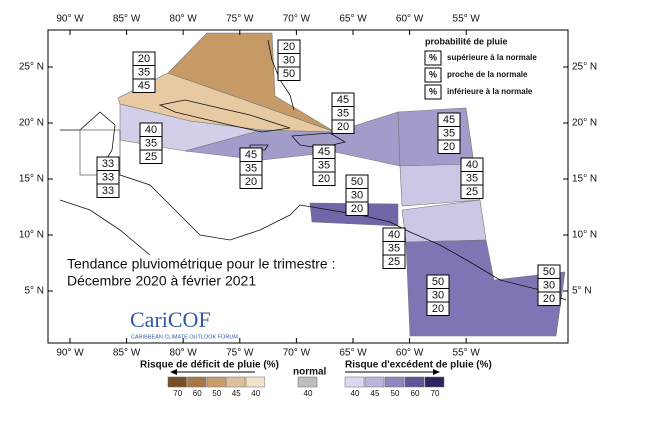 The width and height of the screenshot is (653, 440). I want to click on logo-subtitle: CARIBBEAN CLIMATE OUTLOOK FORUM, so click(184, 337).